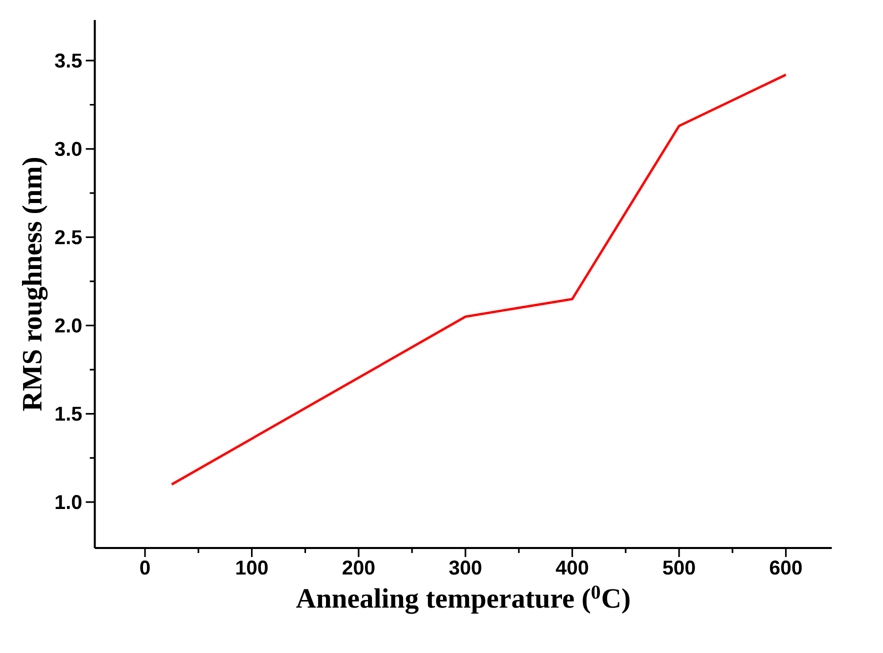 This screenshot has height=653, width=883. What do you see at coordinates (68, 61) in the screenshot?
I see `y-tick-label: 3.5` at bounding box center [68, 61].